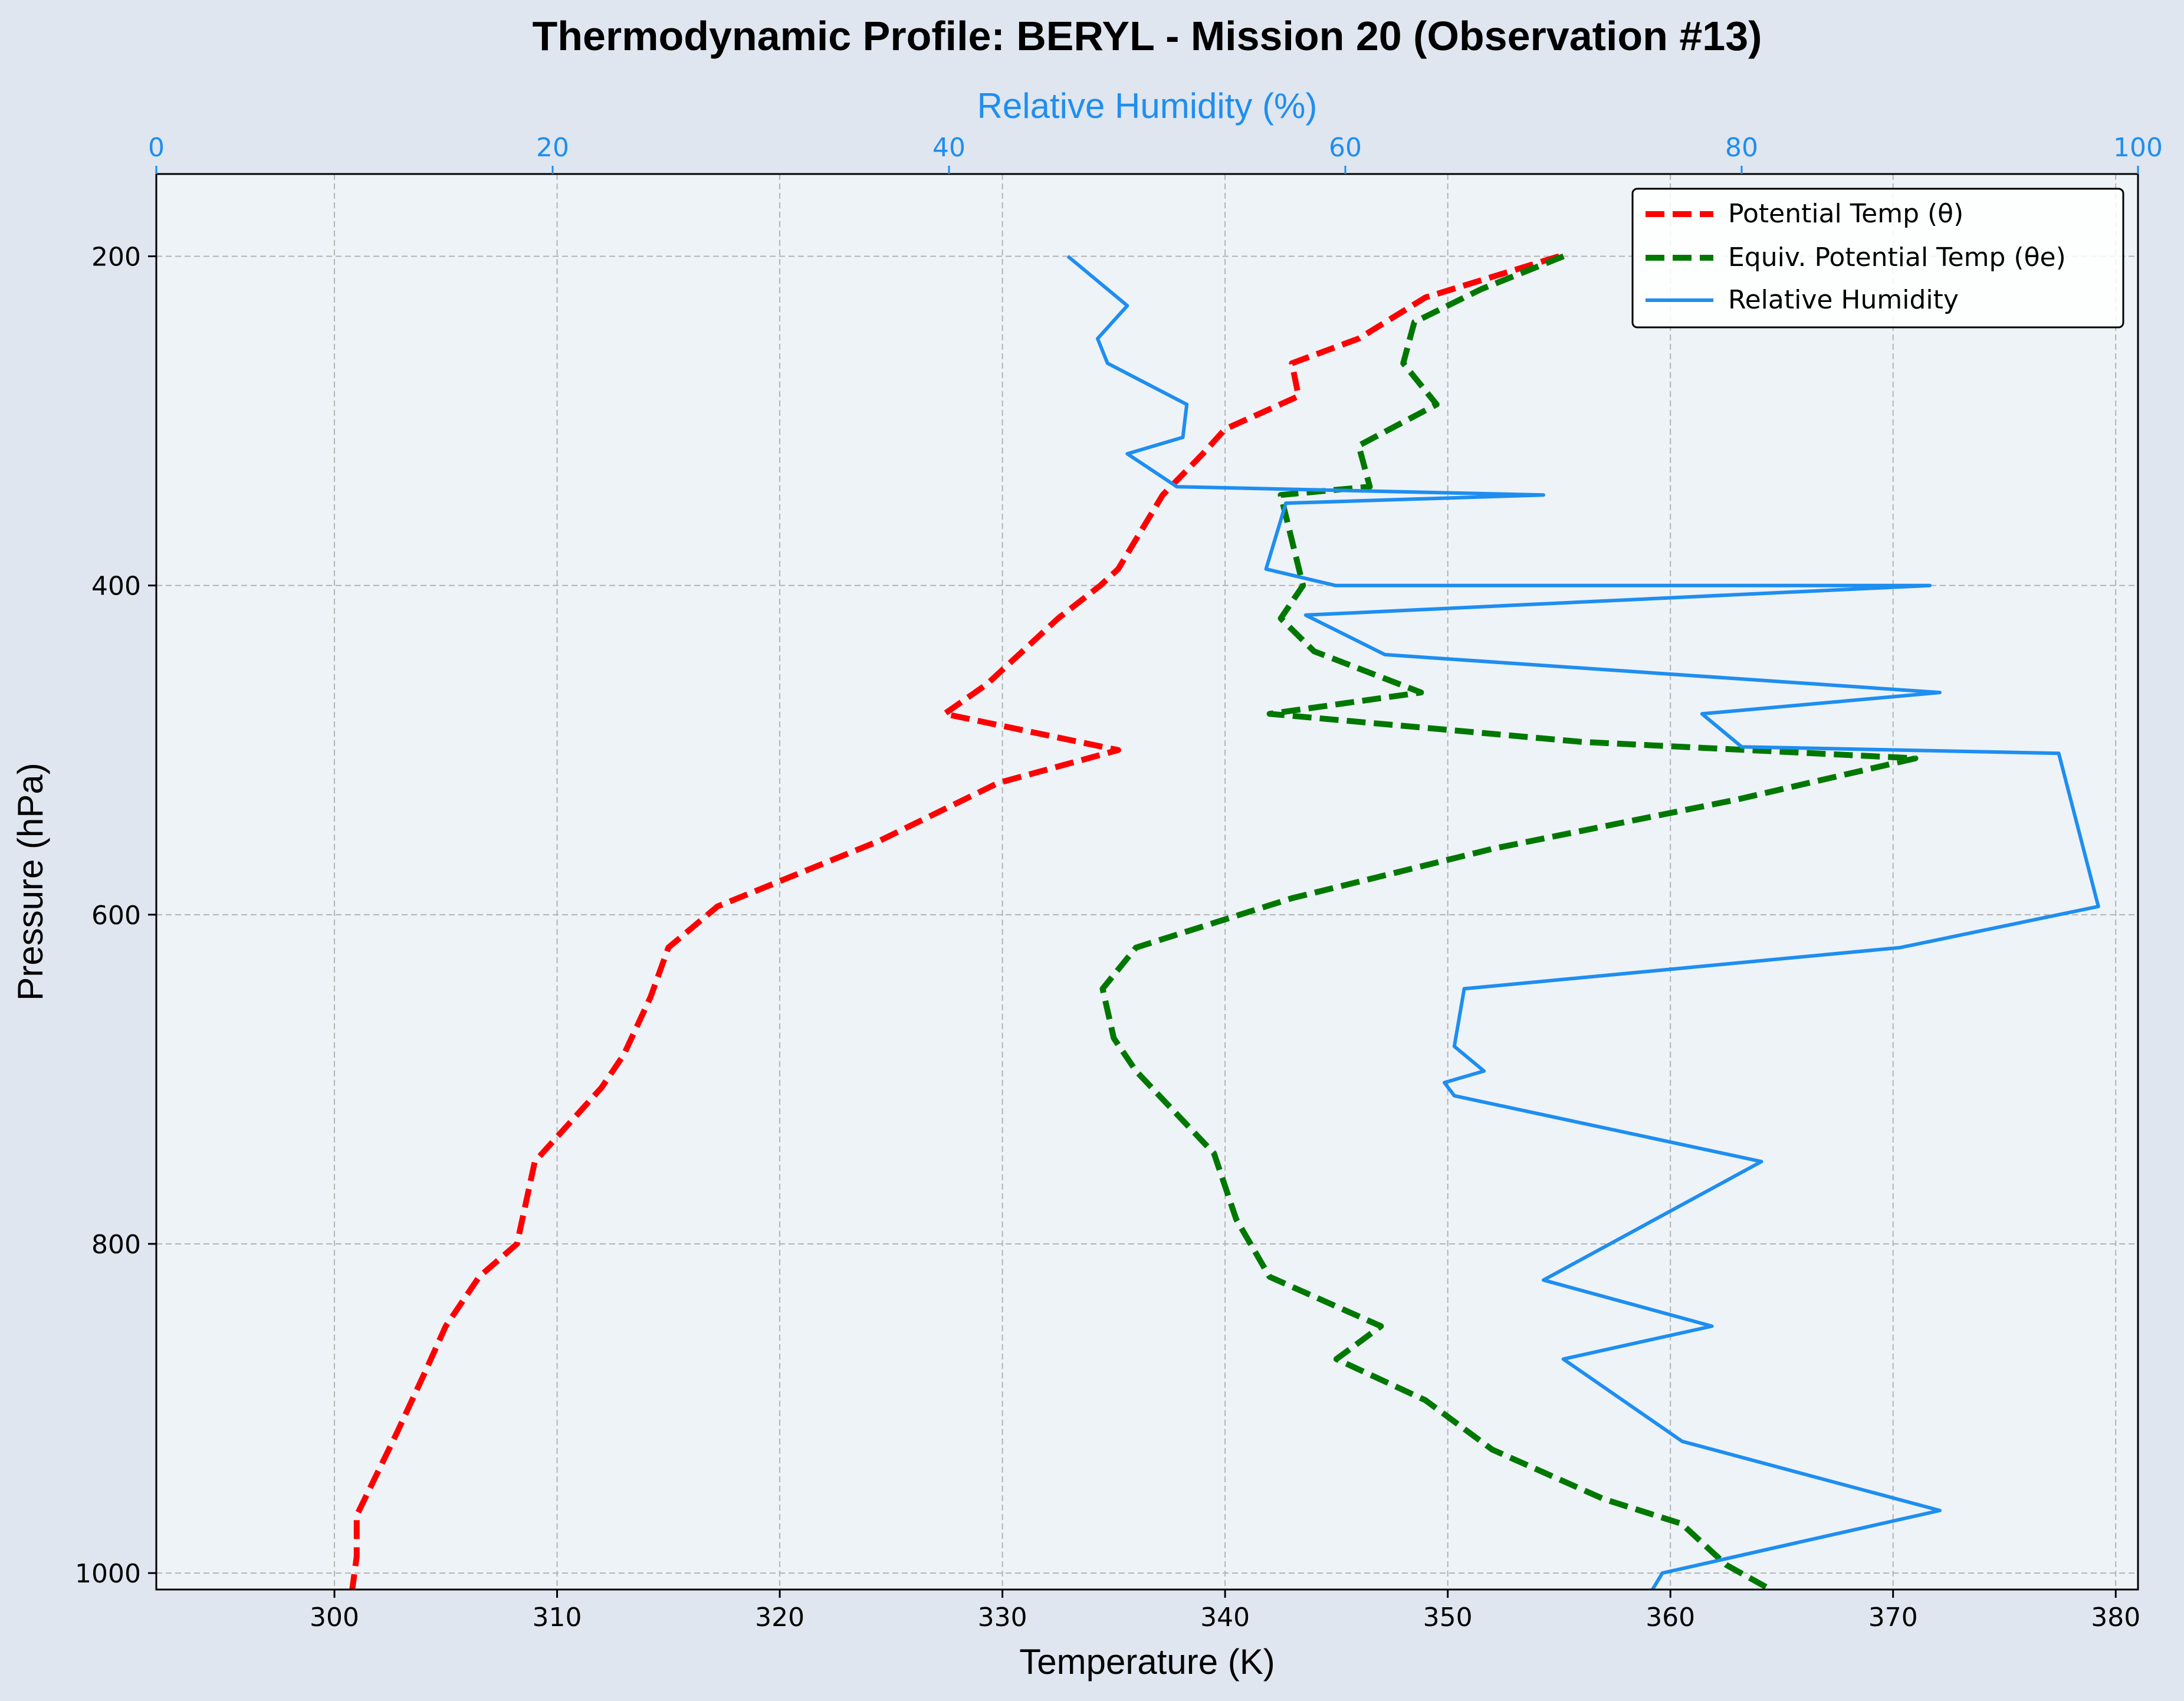 Image resolution: width=2184 pixels, height=1701 pixels. Describe the element at coordinates (557, 1618) in the screenshot. I see `x-tick-label: 310` at that location.